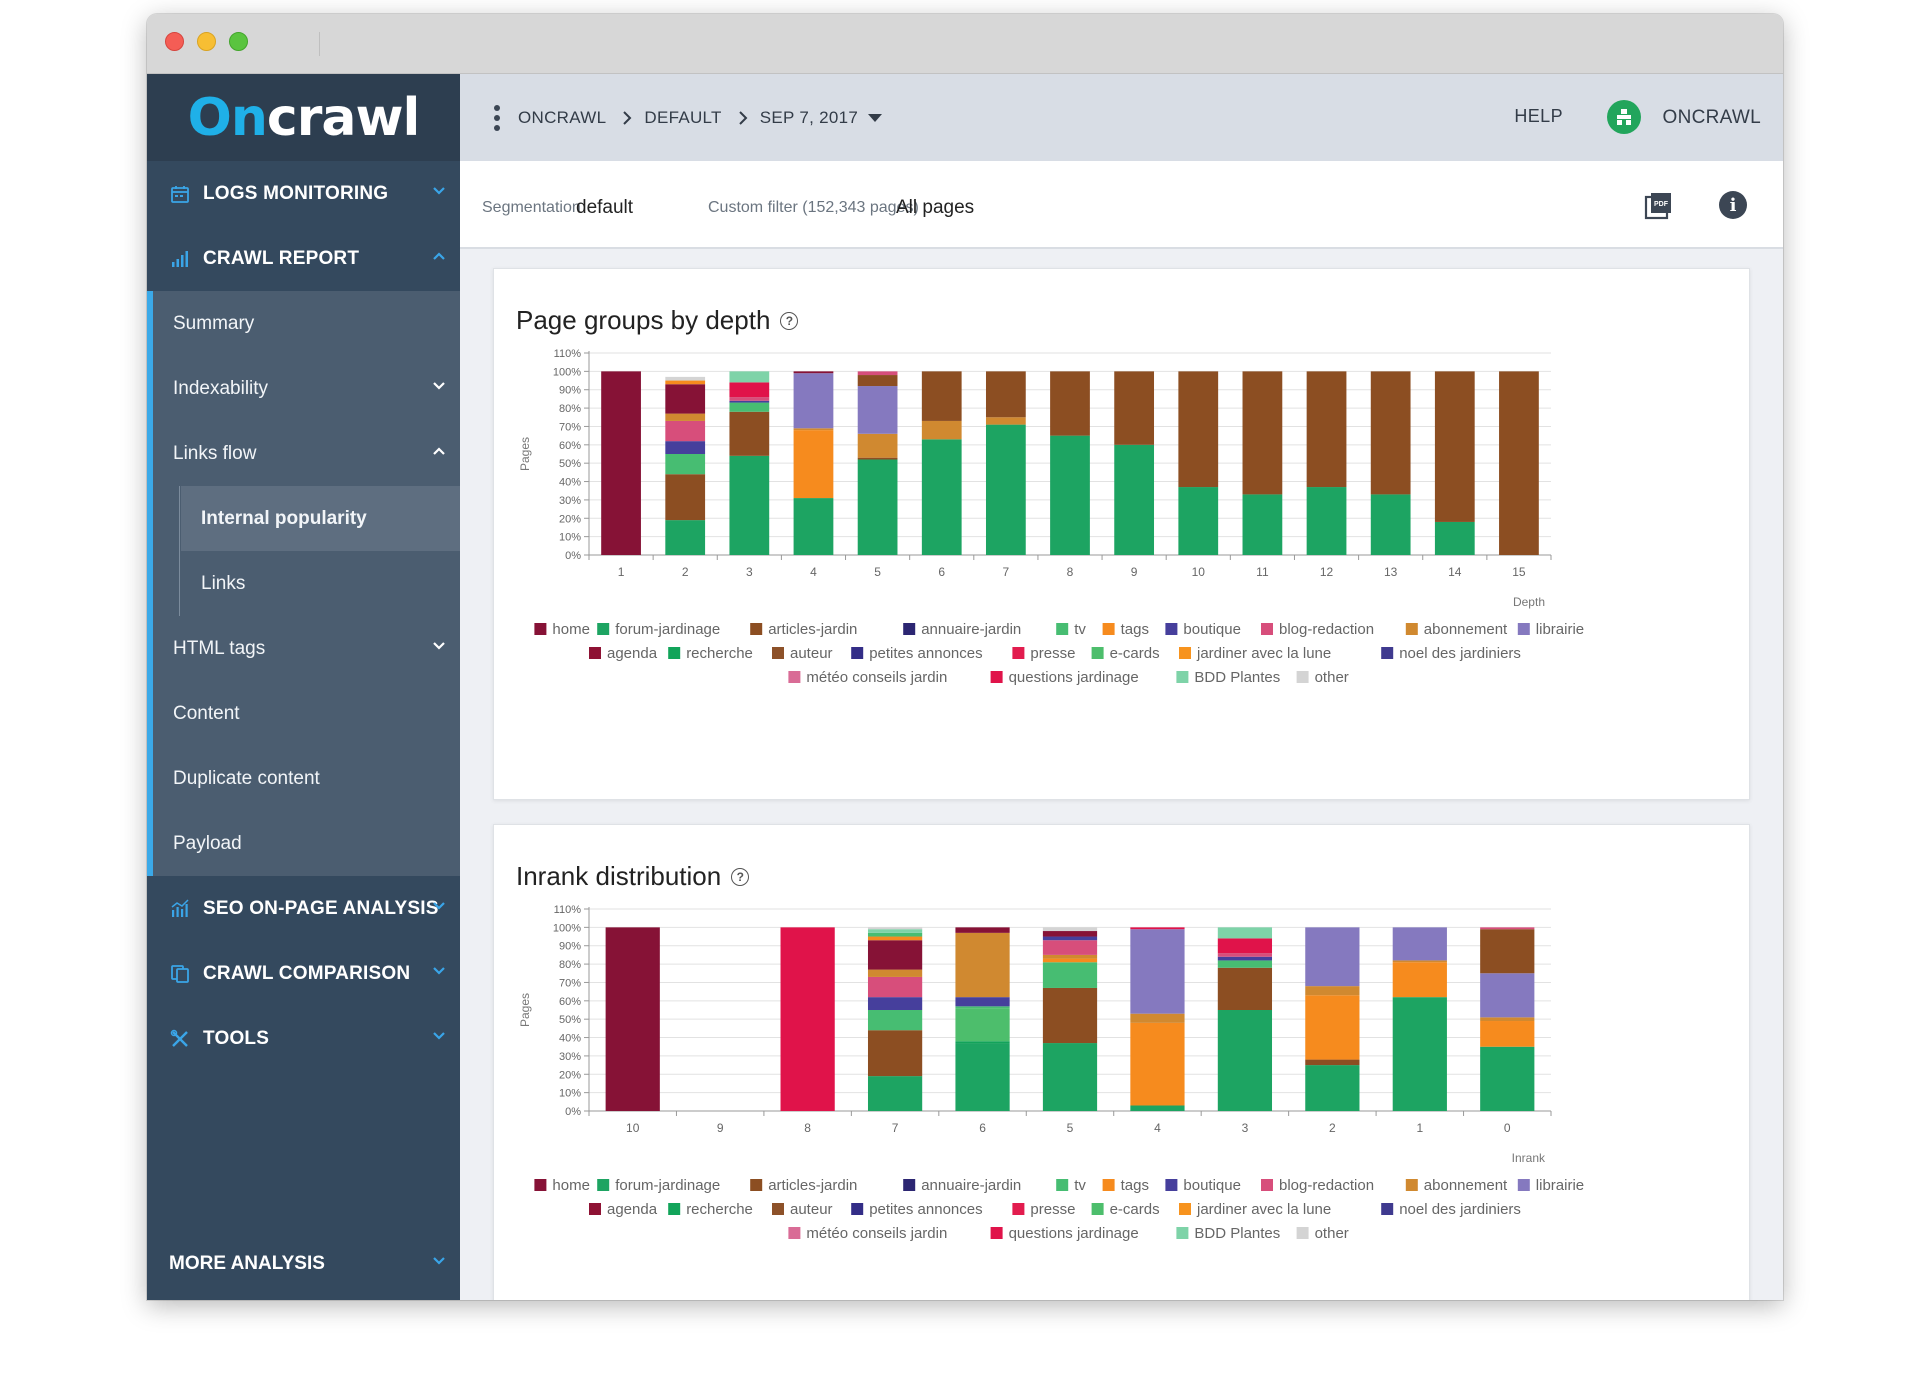  Describe the element at coordinates (605, 207) in the screenshot. I see `segmentation-select: default` at that location.